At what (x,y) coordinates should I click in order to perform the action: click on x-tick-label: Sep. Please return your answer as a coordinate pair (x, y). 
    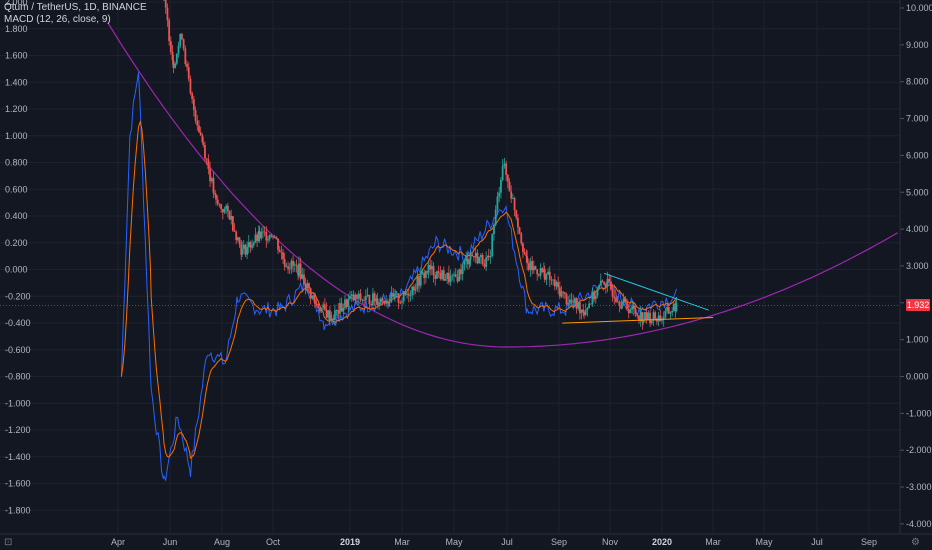
    Looking at the image, I should click on (869, 542).